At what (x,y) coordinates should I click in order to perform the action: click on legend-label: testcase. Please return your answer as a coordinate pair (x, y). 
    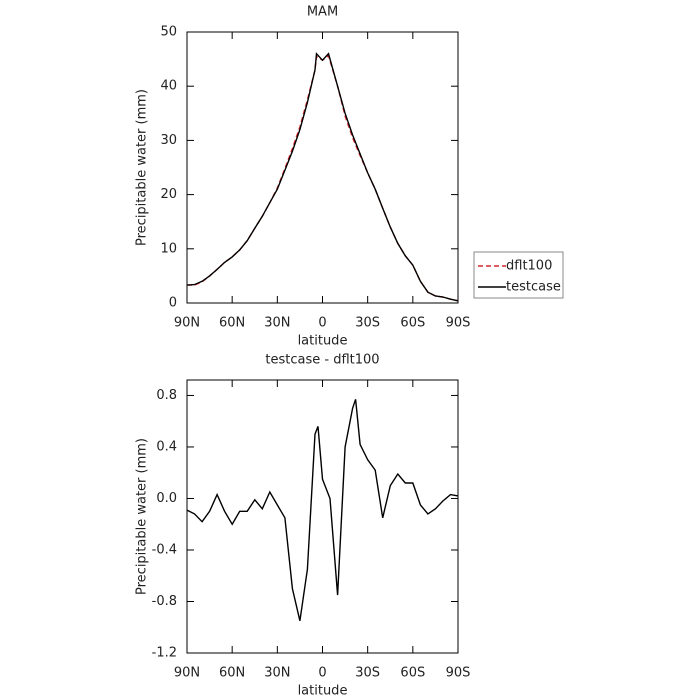
    Looking at the image, I should click on (533, 287).